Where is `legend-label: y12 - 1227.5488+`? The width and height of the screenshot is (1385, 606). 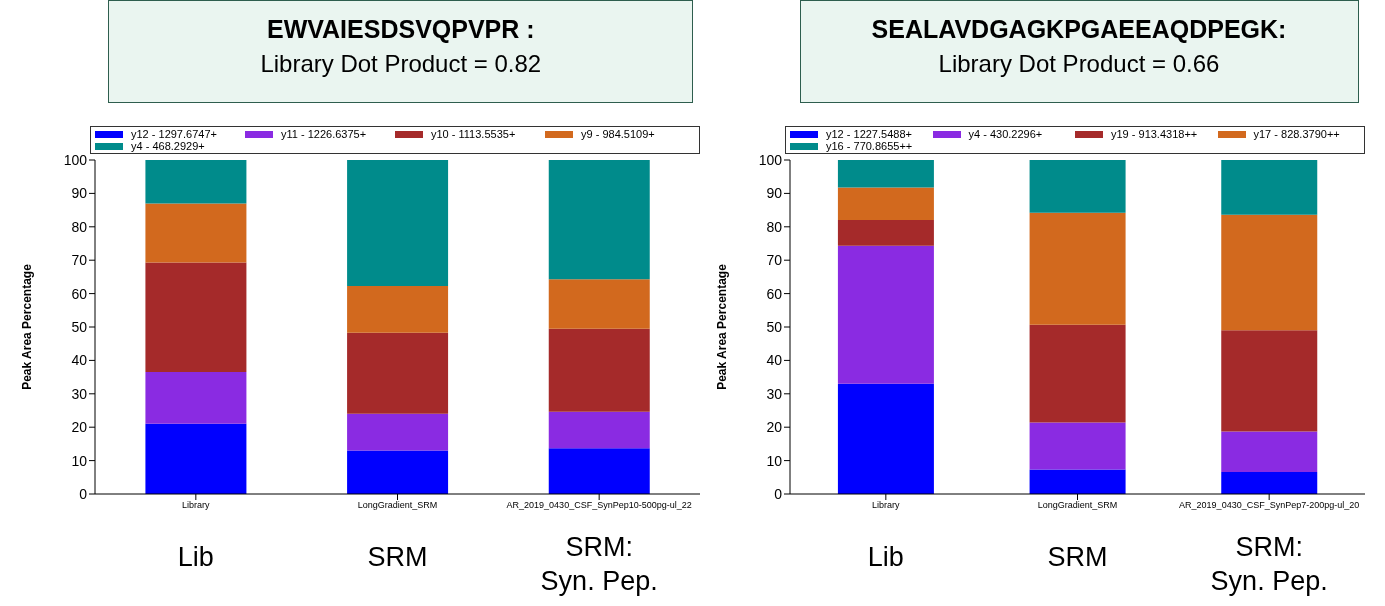
legend-label: y12 - 1227.5488+ is located at coordinates (869, 134).